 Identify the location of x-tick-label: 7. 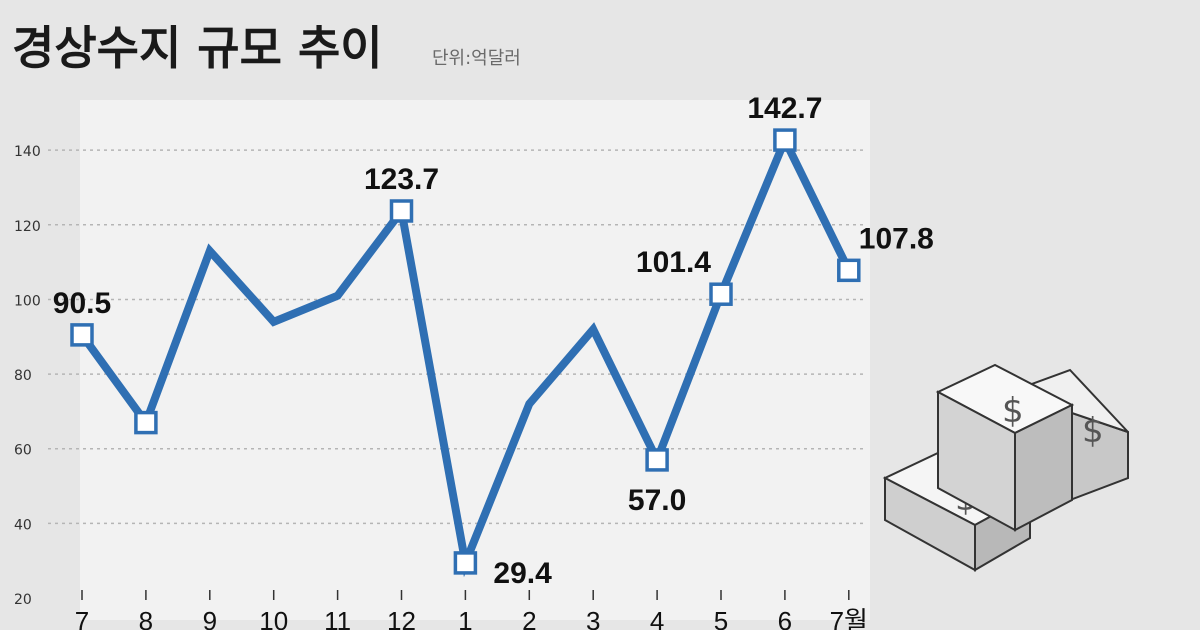
(82, 618).